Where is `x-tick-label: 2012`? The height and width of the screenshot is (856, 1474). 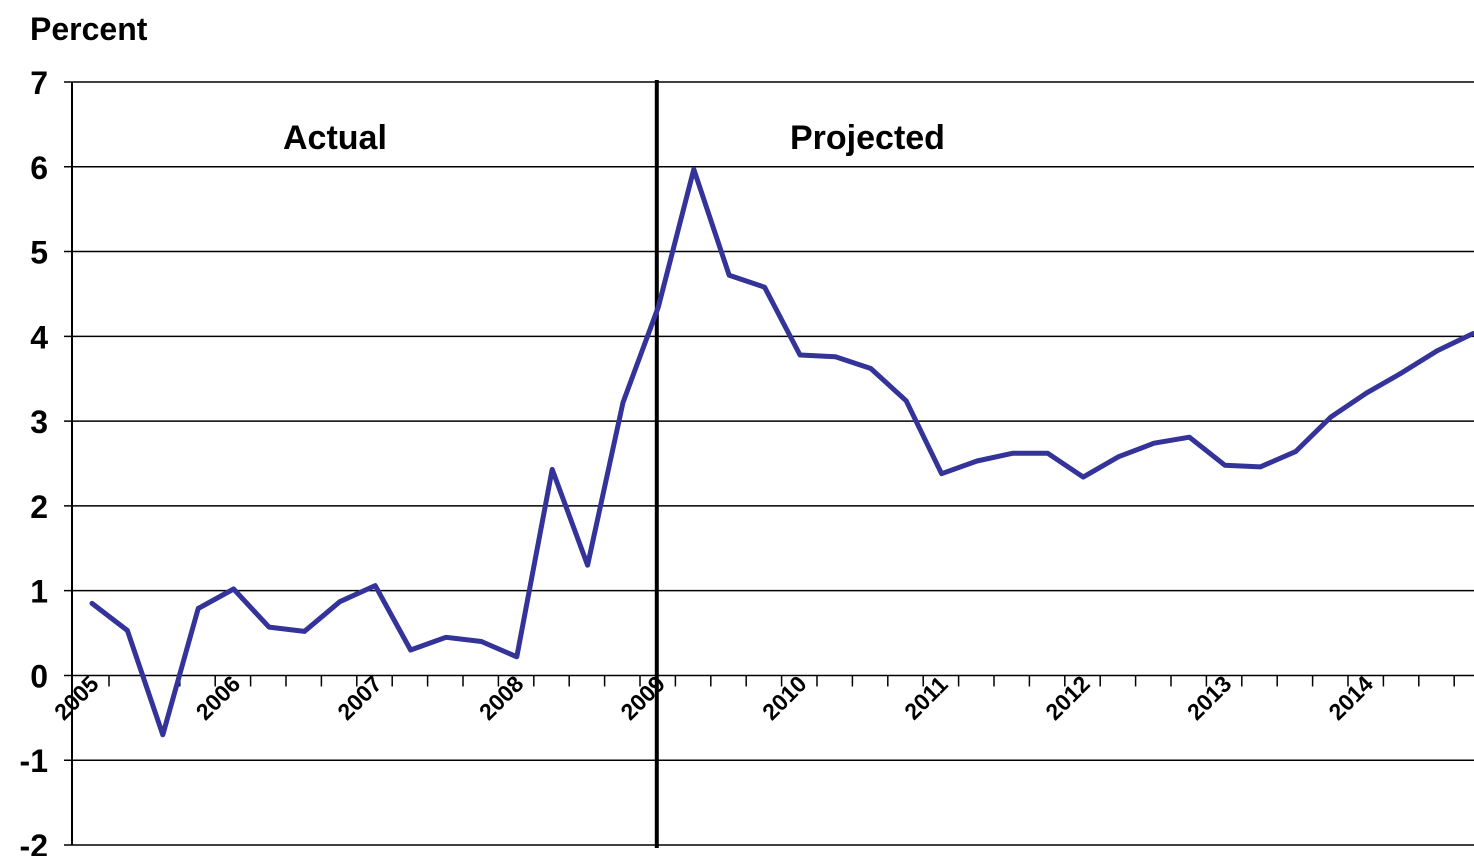 x-tick-label: 2012 is located at coordinates (1067, 698).